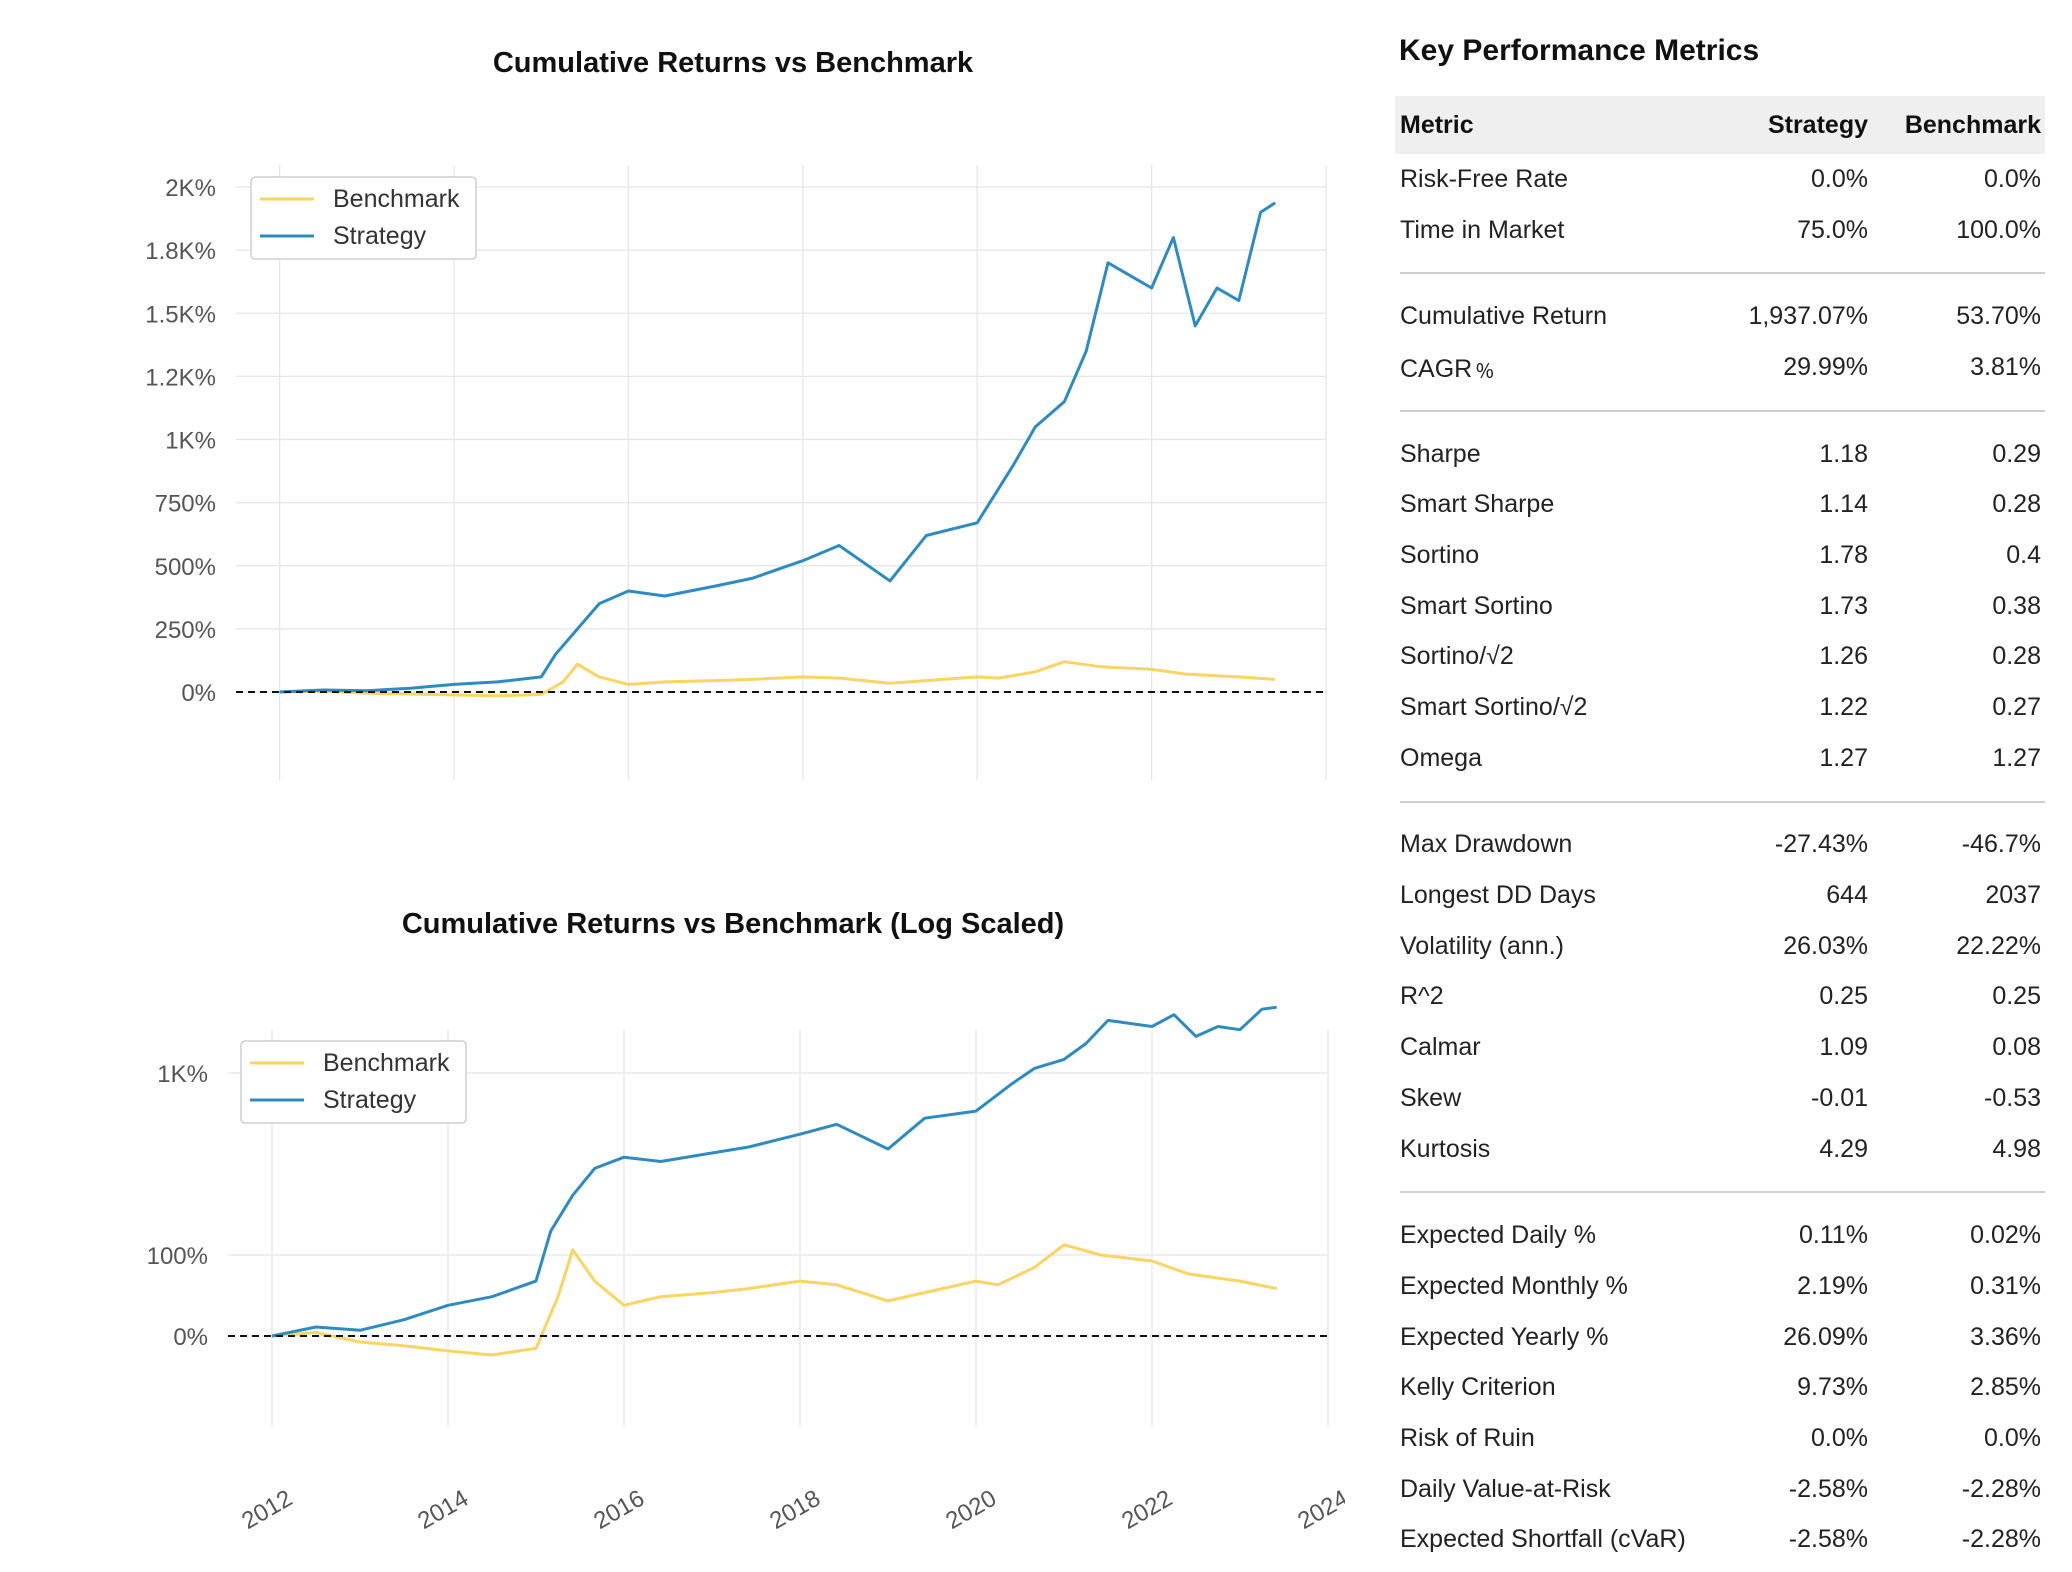 This screenshot has width=2072, height=1572. I want to click on metric-name: Calmar, so click(1440, 1047).